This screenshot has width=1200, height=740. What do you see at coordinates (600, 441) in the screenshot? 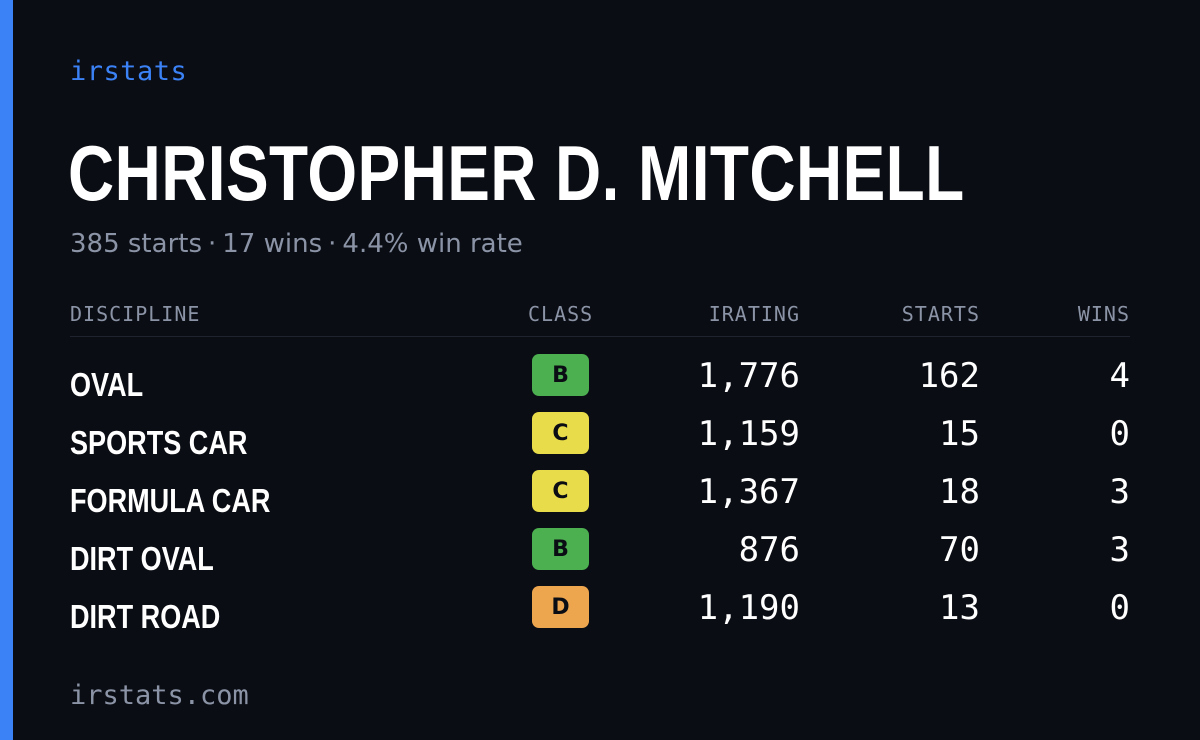
I see `table-row: SPORTS CAR C 1,159 15 0` at bounding box center [600, 441].